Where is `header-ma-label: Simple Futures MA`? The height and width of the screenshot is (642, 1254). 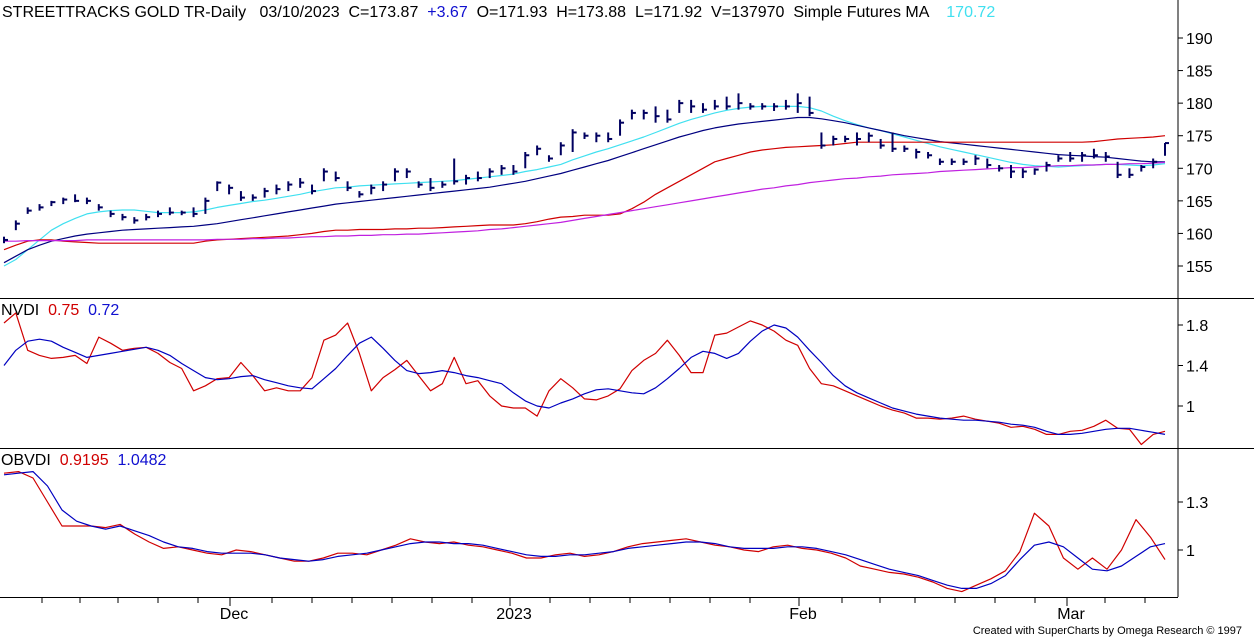 header-ma-label: Simple Futures MA is located at coordinates (861, 12).